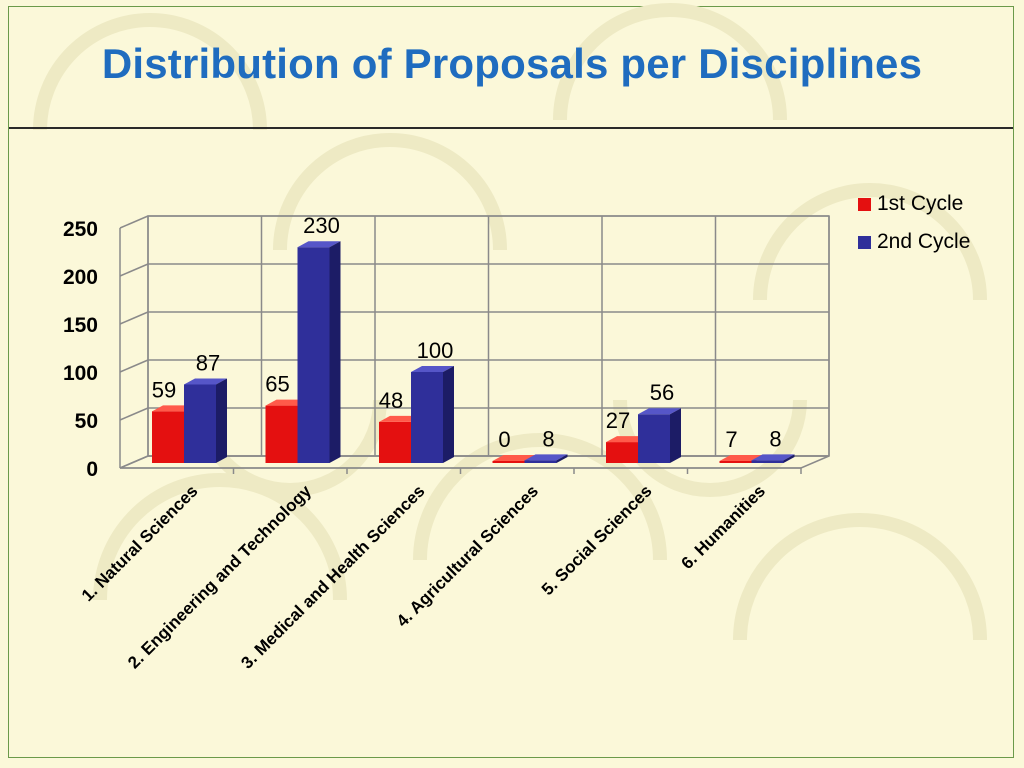  I want to click on data-label: 87, so click(208, 362).